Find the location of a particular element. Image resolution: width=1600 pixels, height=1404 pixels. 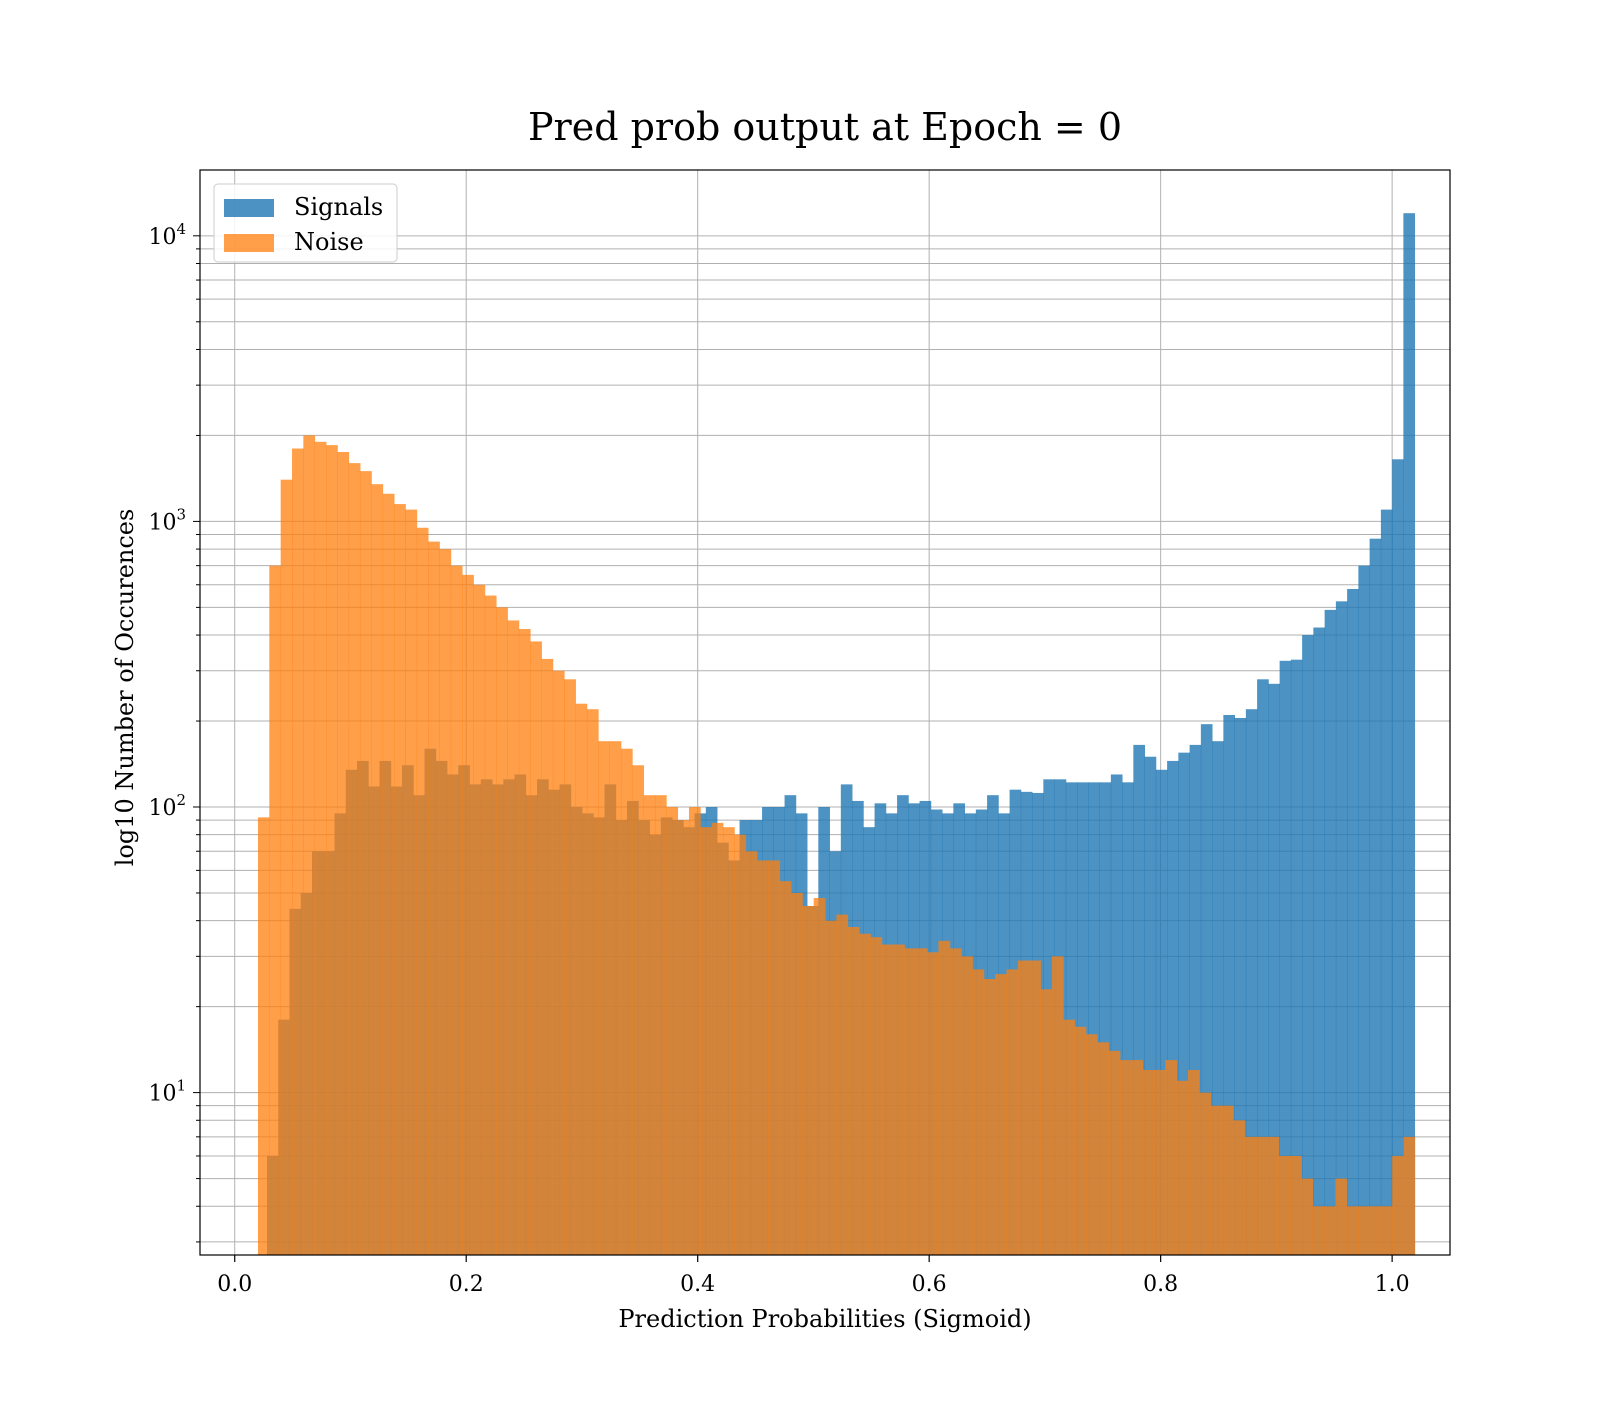

x-tick-label: 0.8 is located at coordinates (1160, 1284).